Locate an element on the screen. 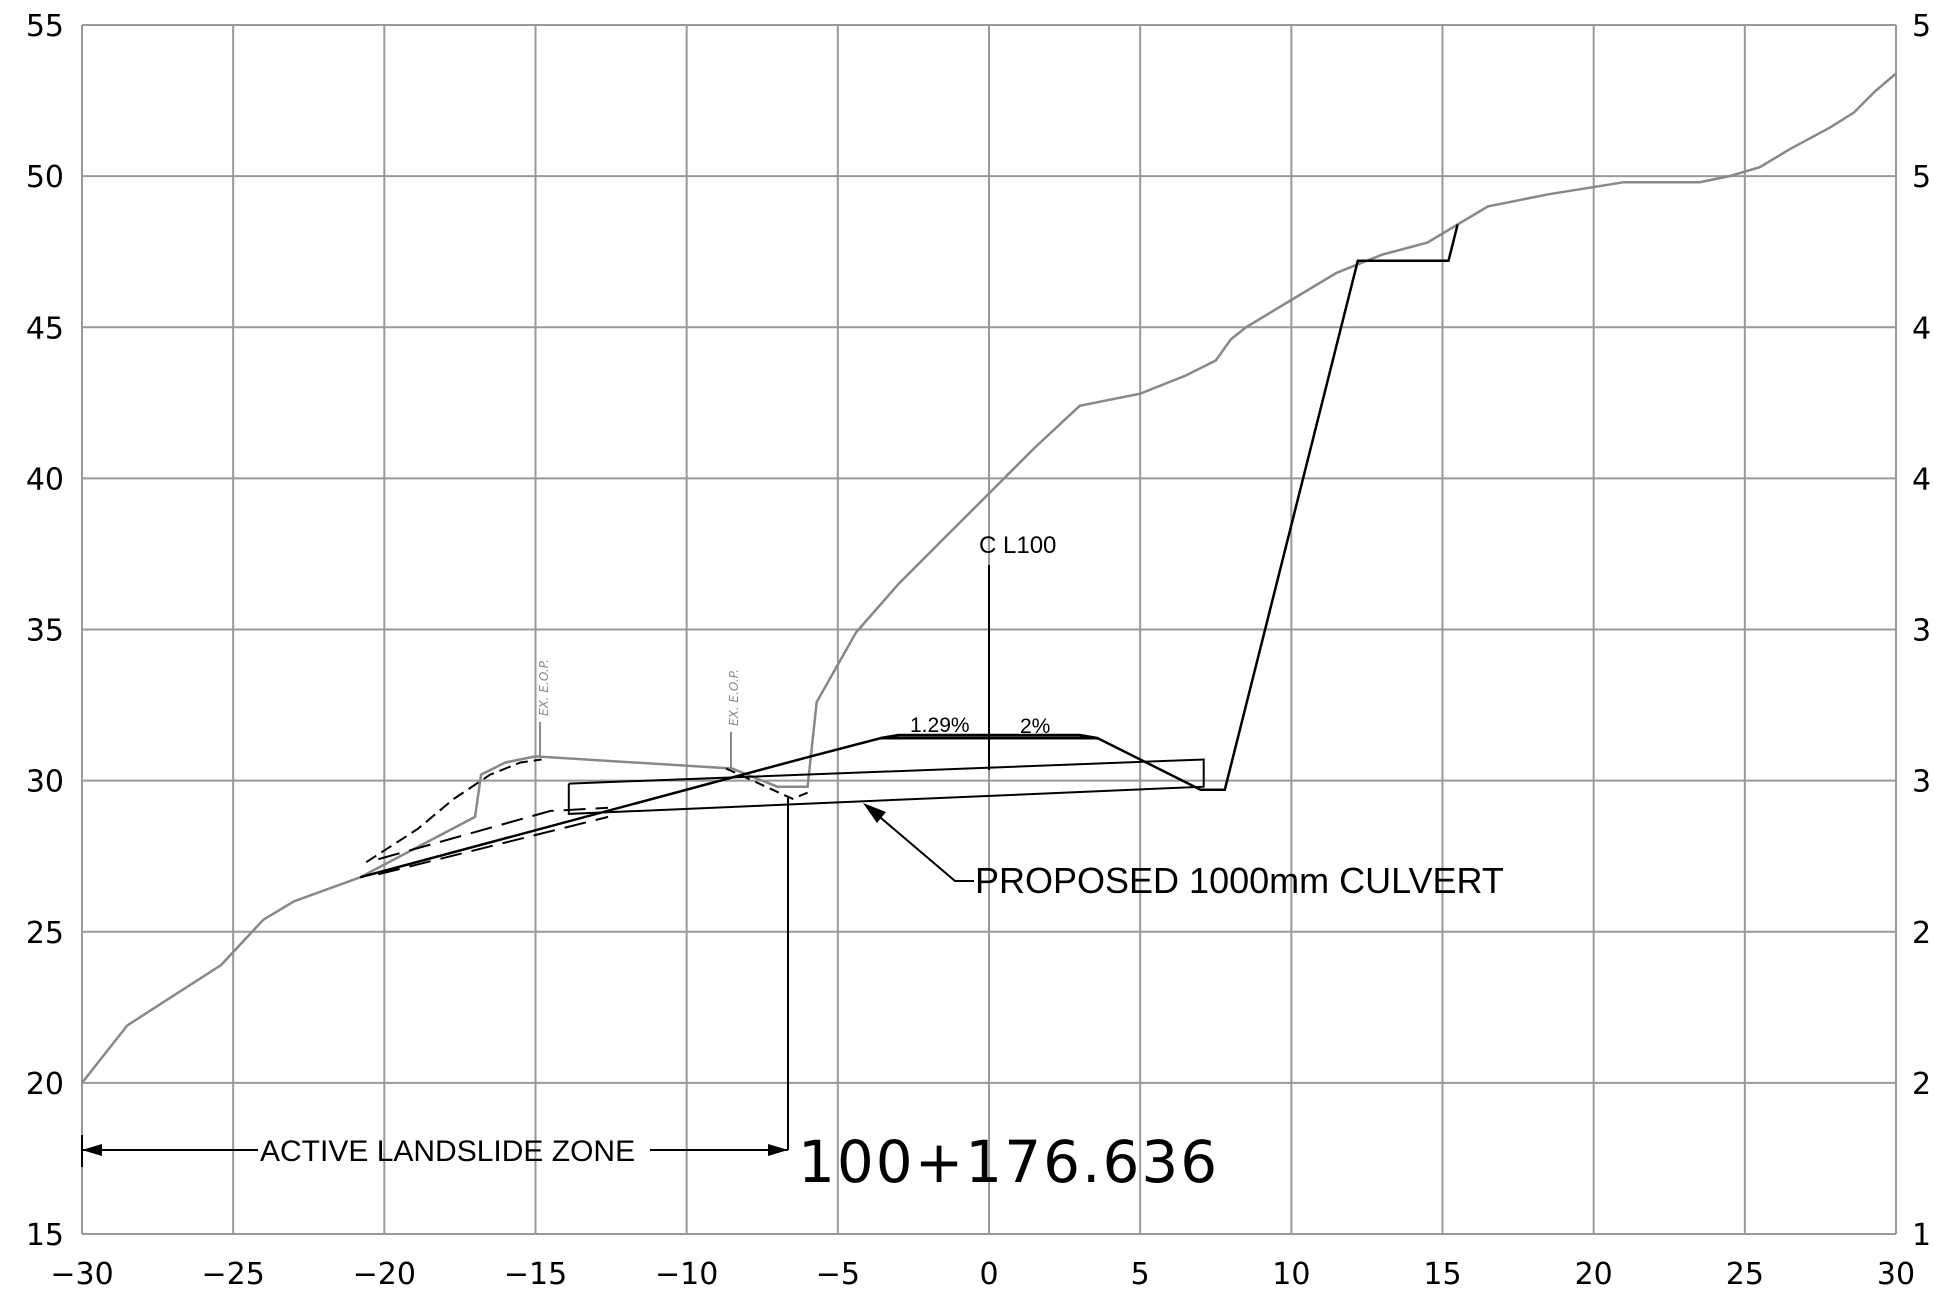 Image resolution: width=1933 pixels, height=1302 pixels. landslide-arrow-left is located at coordinates (92, 1150).